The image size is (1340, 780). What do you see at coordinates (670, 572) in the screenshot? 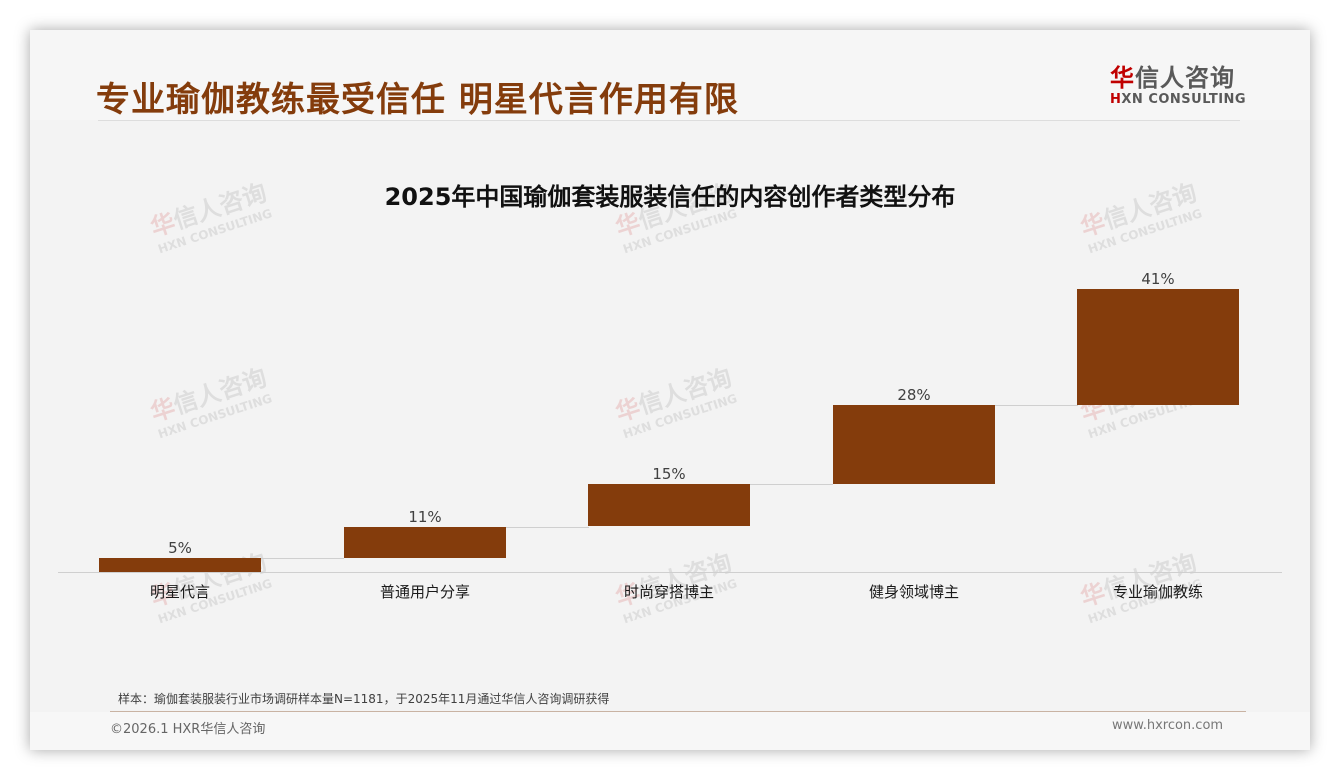
I see `x-axis-line` at bounding box center [670, 572].